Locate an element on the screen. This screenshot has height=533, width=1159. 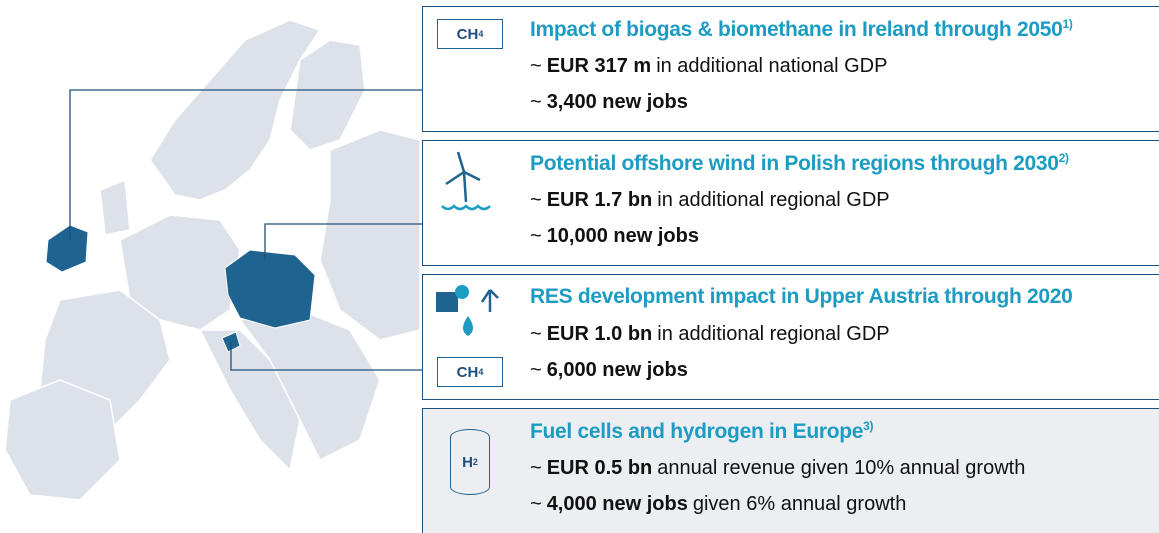
line-text: annual revenue given 10% annual growth is located at coordinates (841, 468).